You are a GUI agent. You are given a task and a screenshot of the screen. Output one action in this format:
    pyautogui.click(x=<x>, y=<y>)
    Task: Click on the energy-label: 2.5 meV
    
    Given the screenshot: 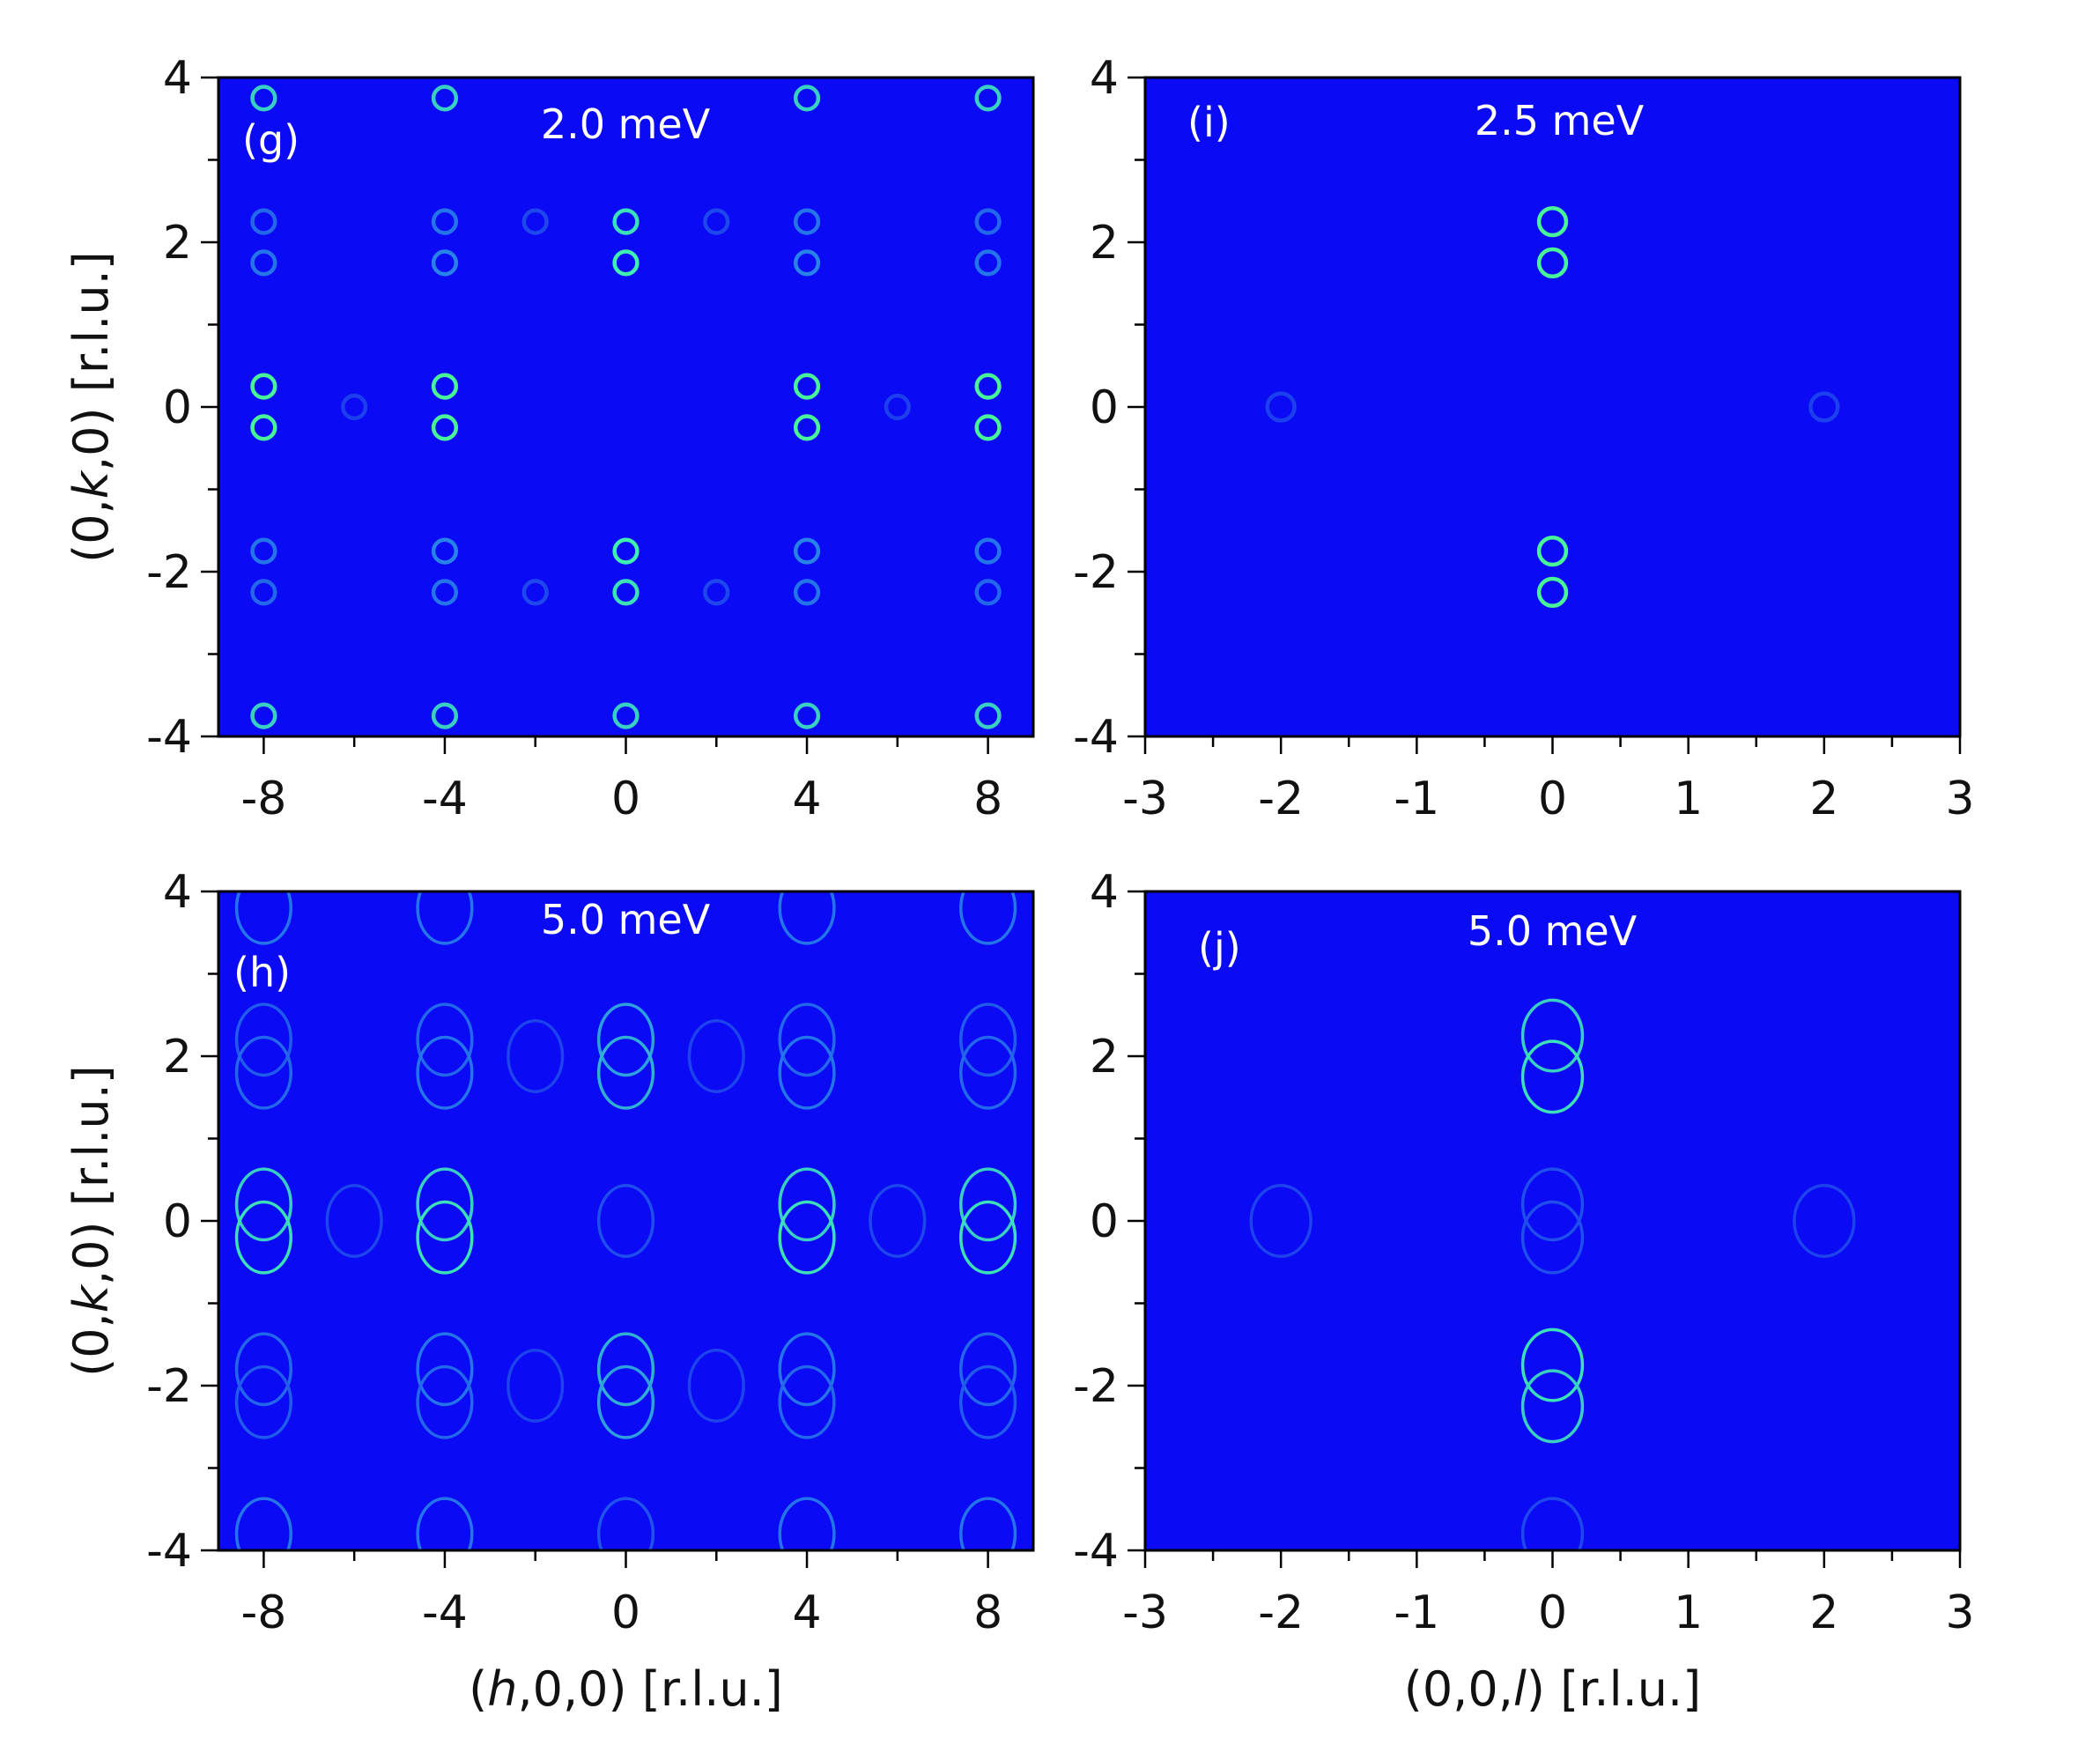 What is the action you would take?
    pyautogui.click(x=1560, y=120)
    